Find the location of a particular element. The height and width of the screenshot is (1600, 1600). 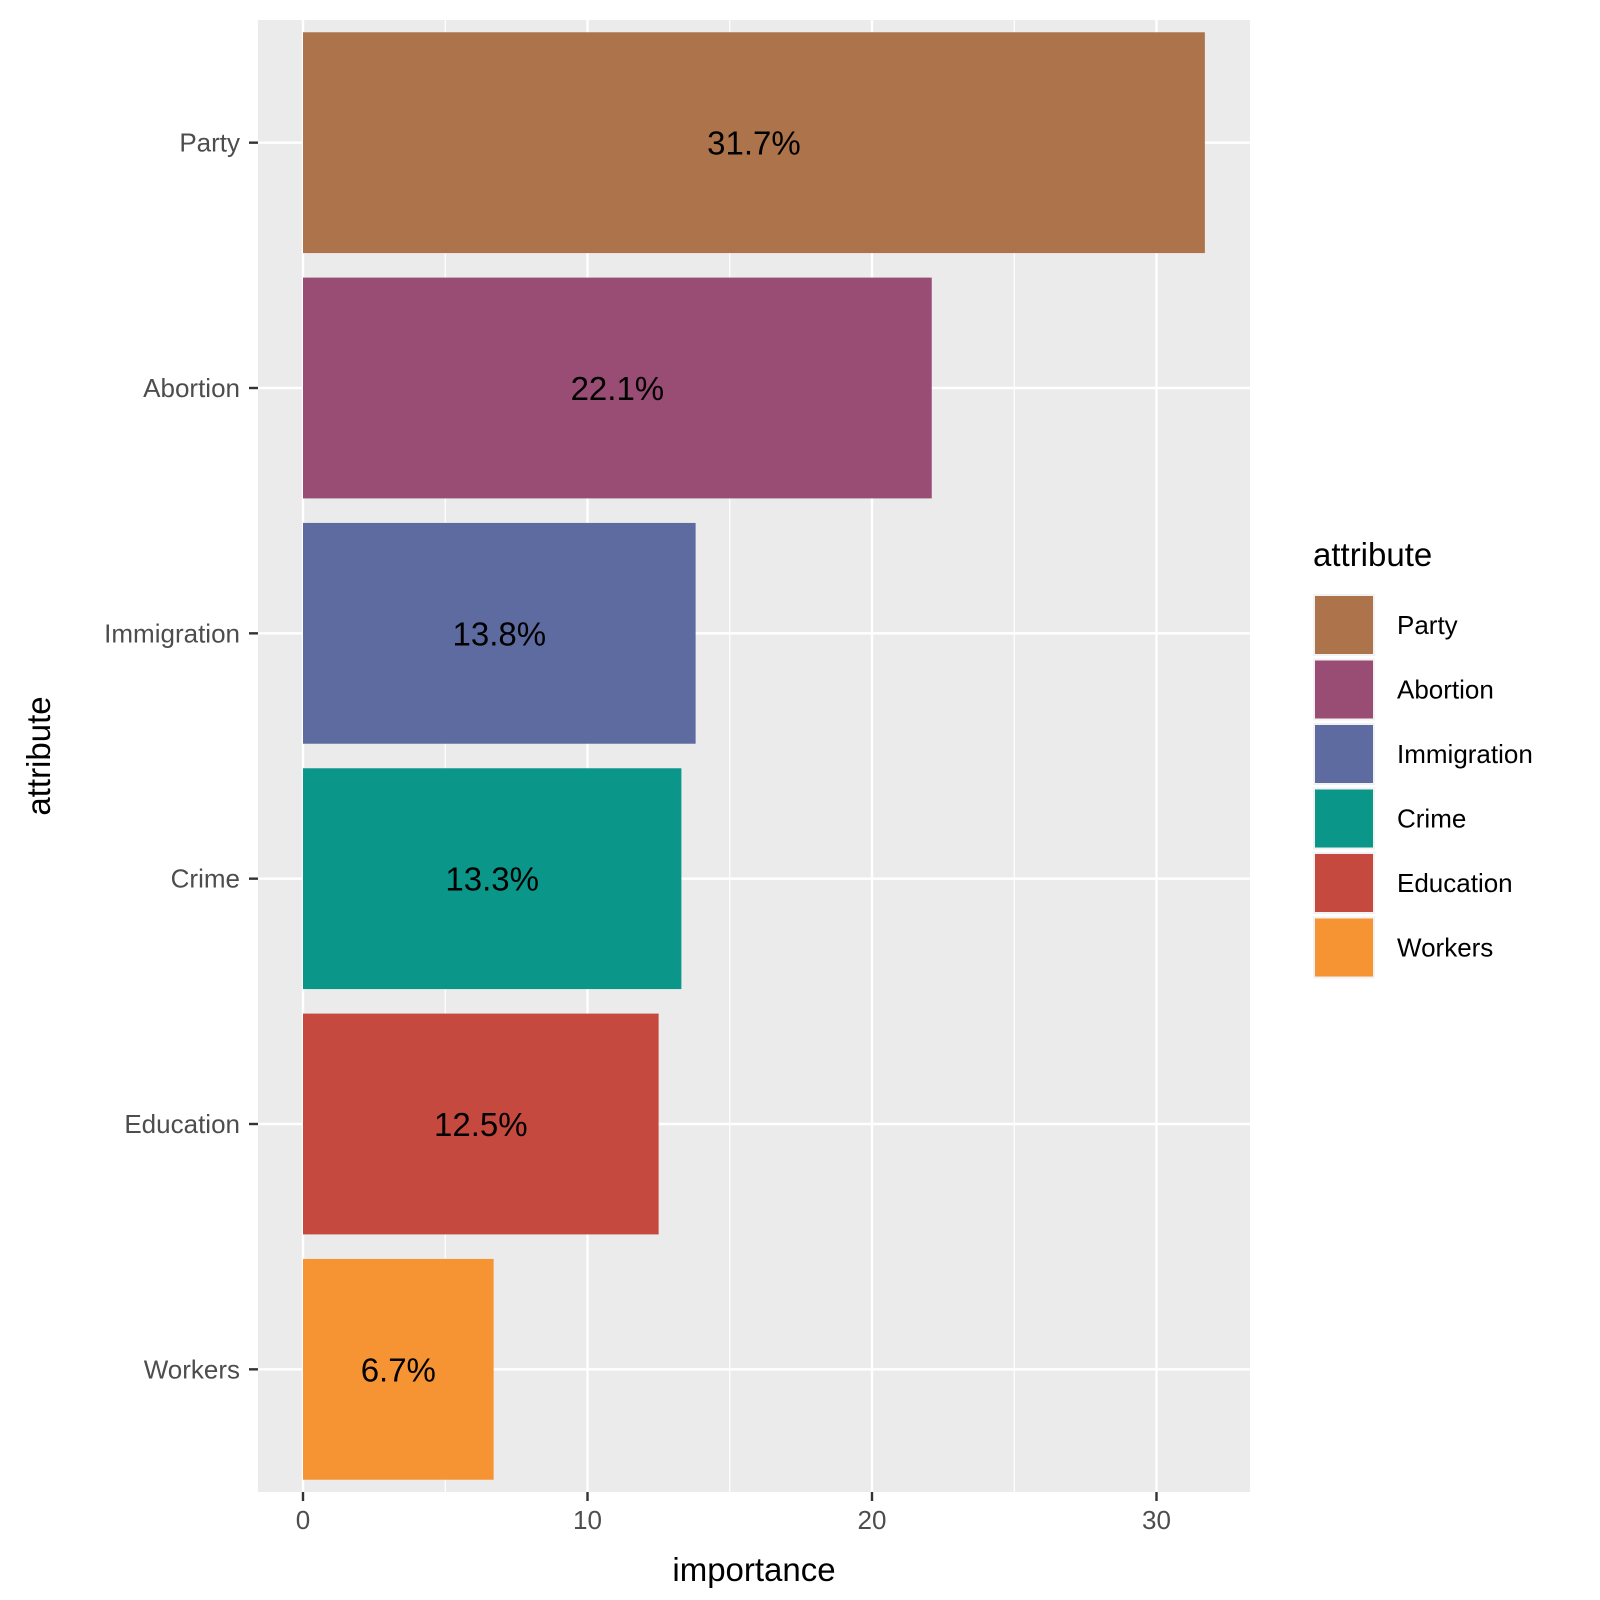

x-tick-label: 30 is located at coordinates (1156, 1520).